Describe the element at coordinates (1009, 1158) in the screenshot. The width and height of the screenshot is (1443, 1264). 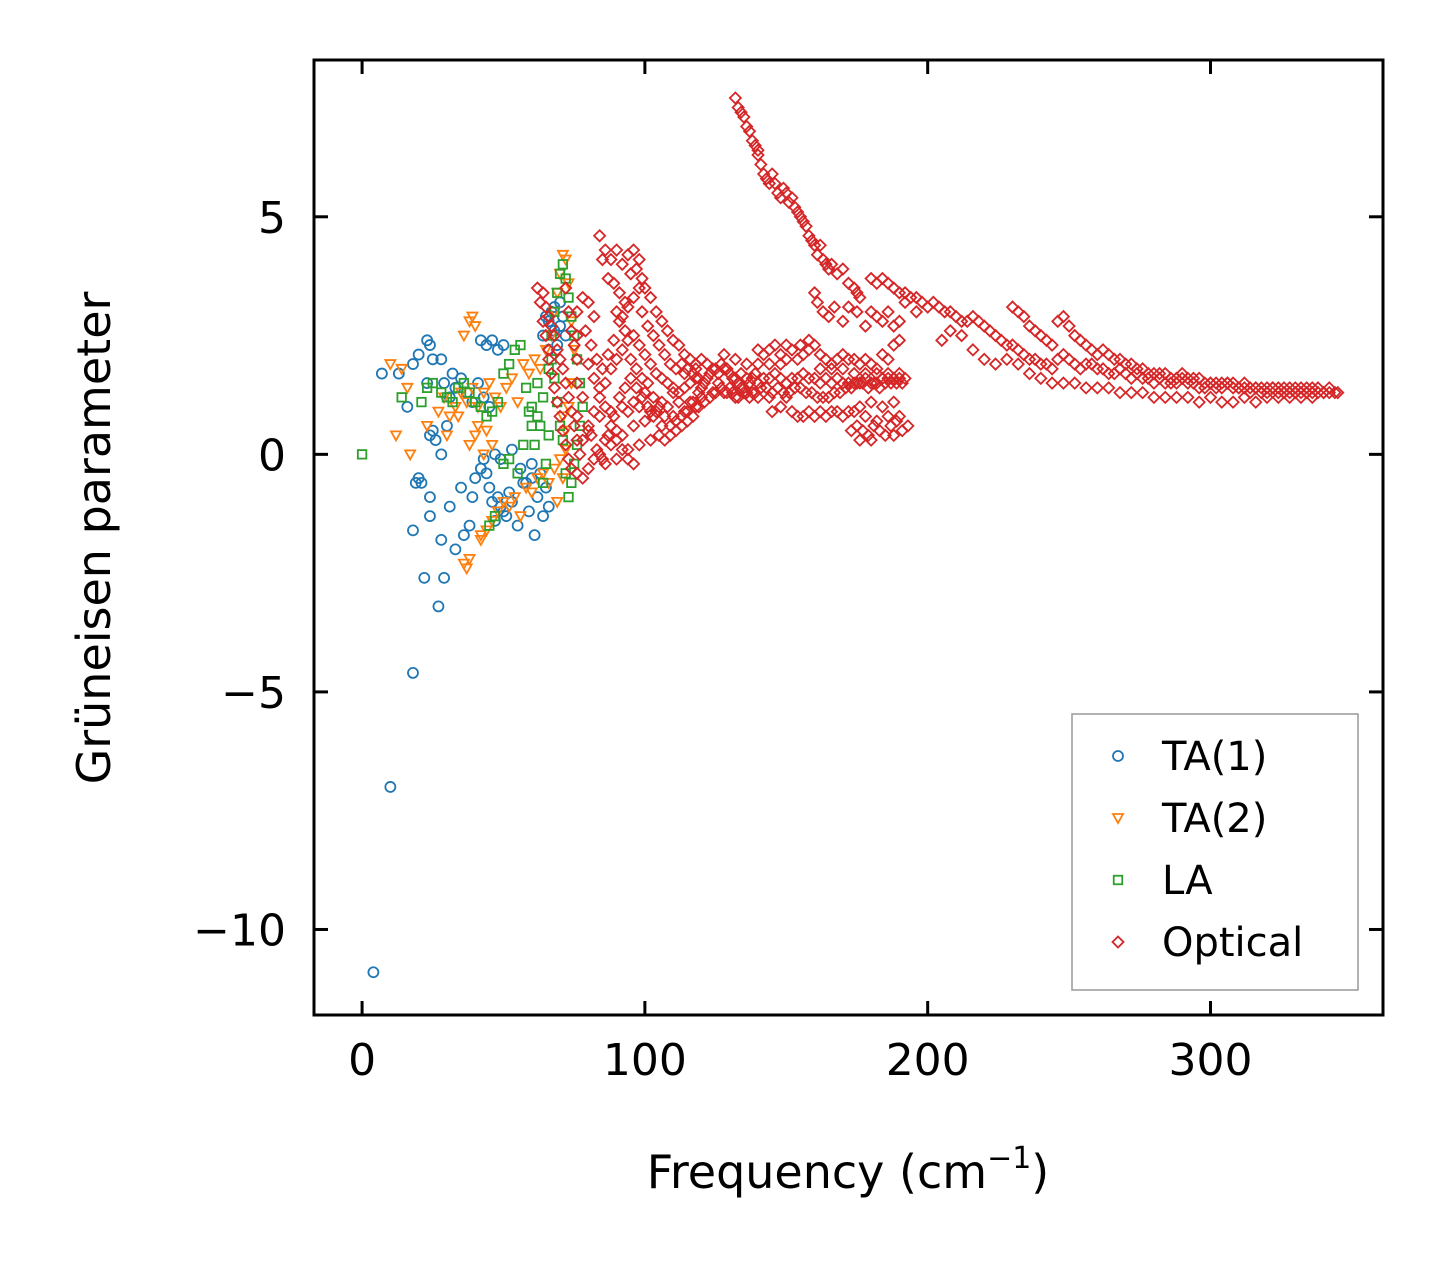
I see `x-axis-label-superscript: −1` at that location.